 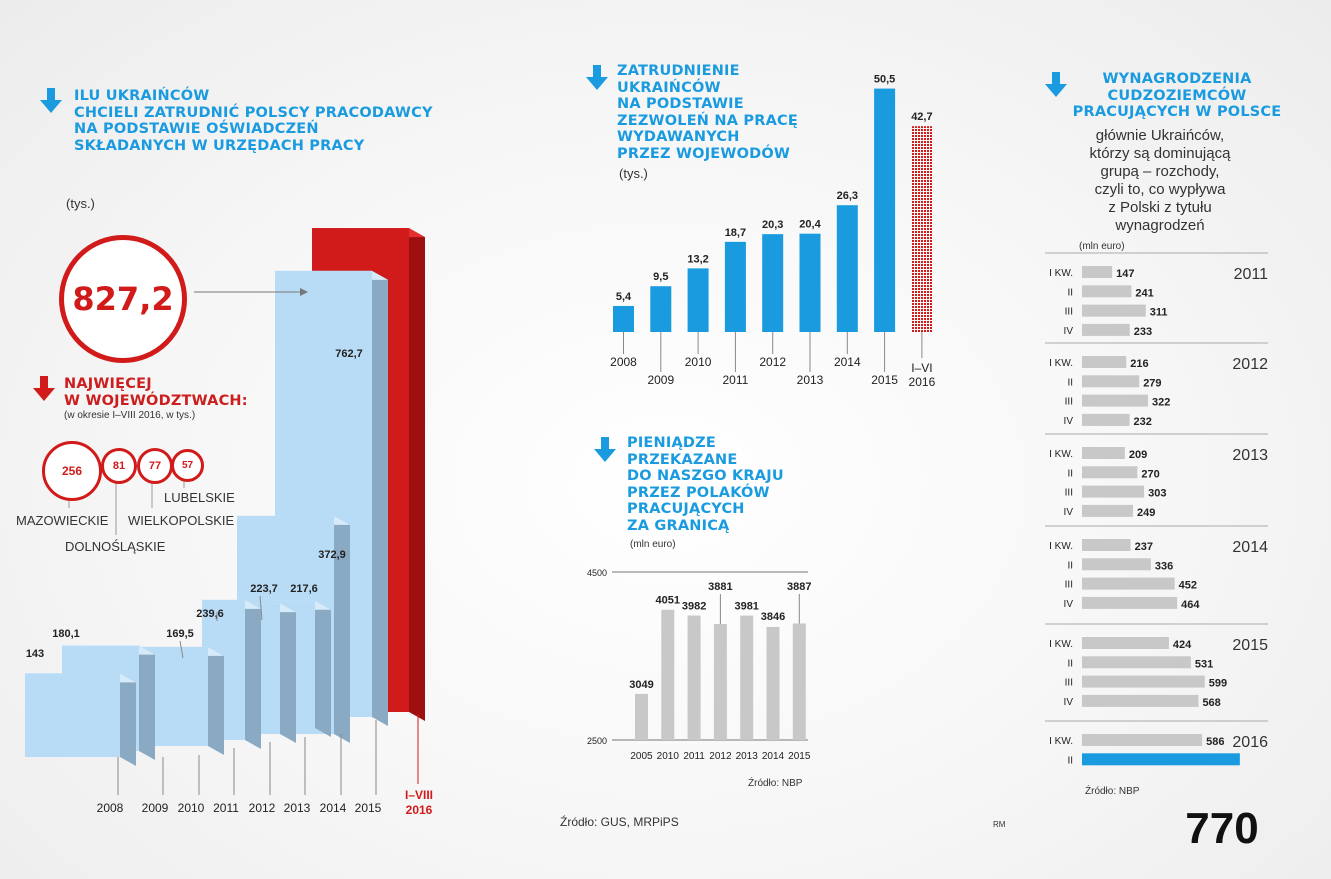 What do you see at coordinates (1144, 293) in the screenshot?
I see `wages-value-label: 241` at bounding box center [1144, 293].